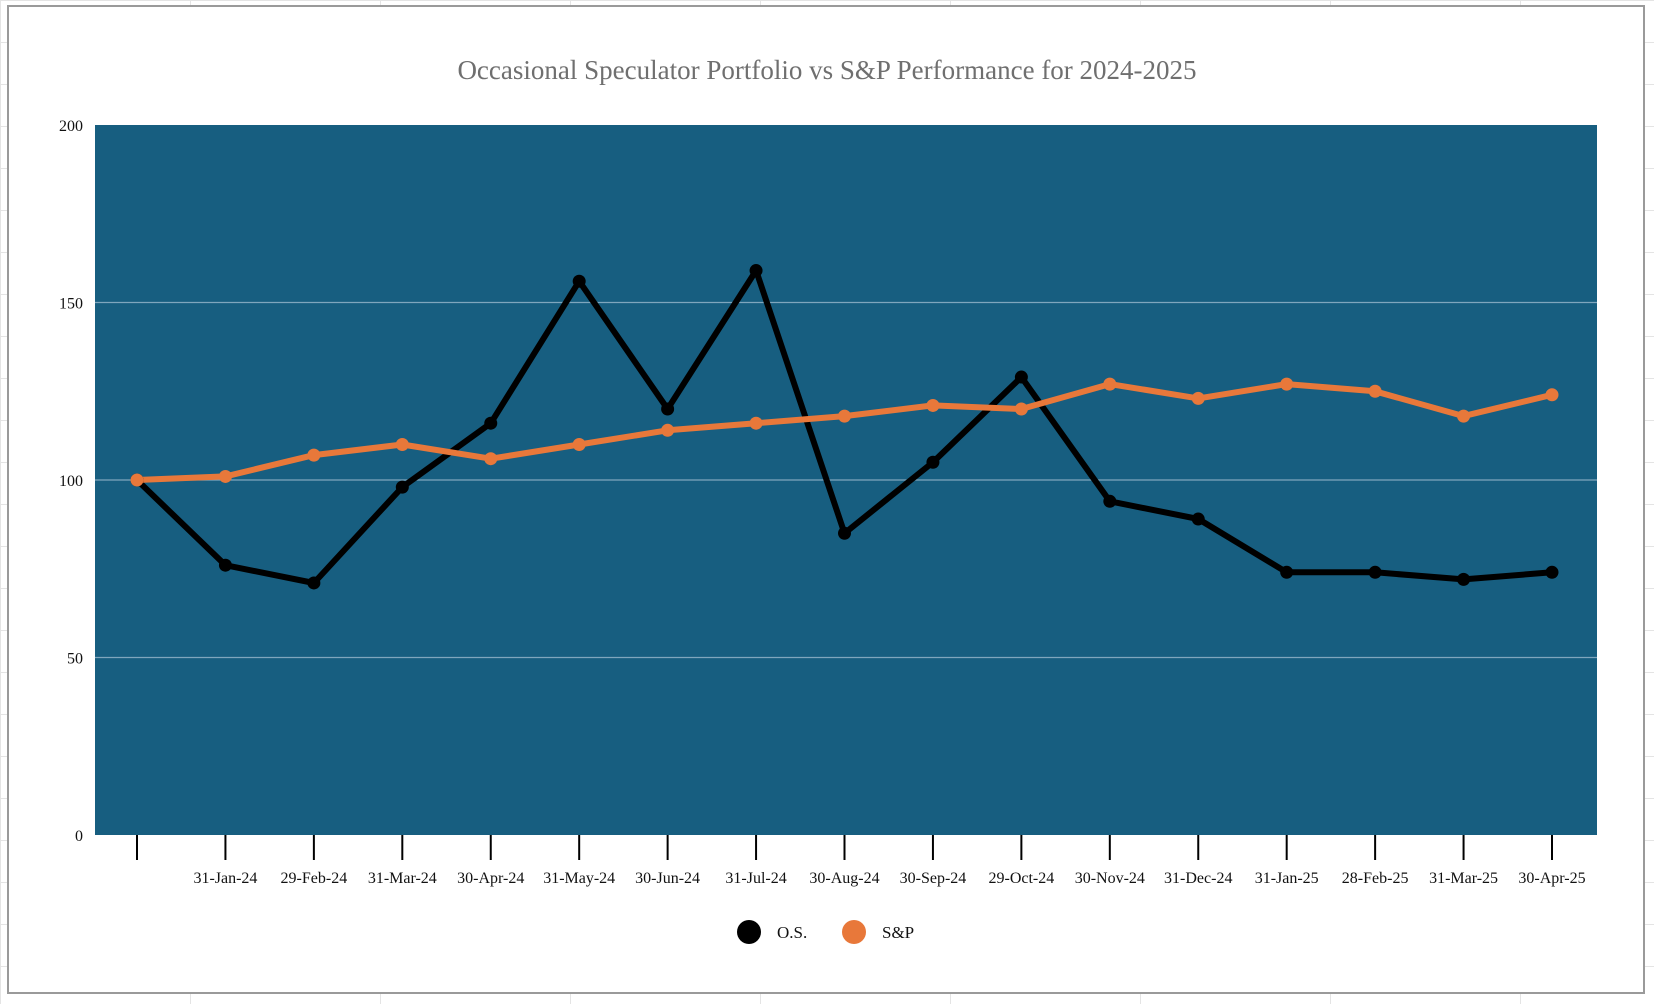  Describe the element at coordinates (667, 878) in the screenshot. I see `x-tick-label: 30-Jun-24` at that location.